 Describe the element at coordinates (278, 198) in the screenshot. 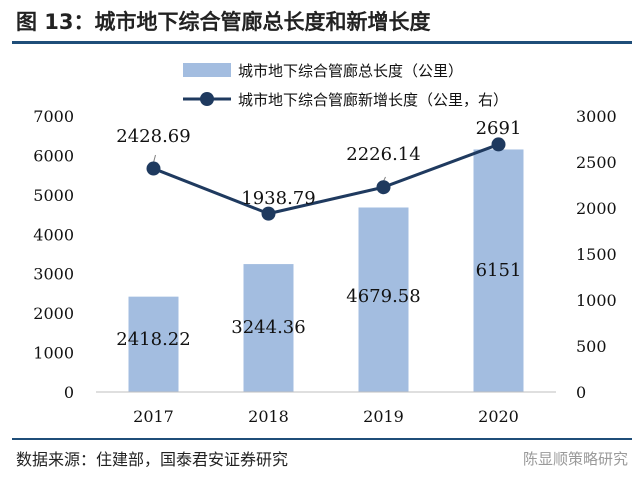

I see `line-data-label-2018: 1938.79` at that location.